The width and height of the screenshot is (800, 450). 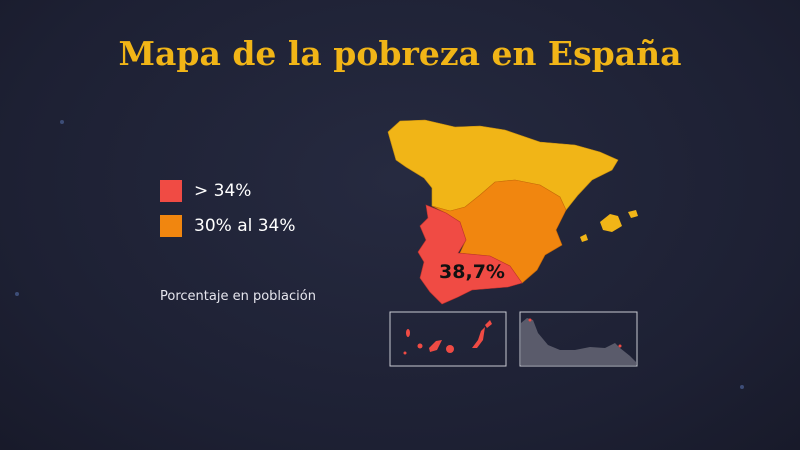 I want to click on north-africa-coast, so click(x=578, y=341).